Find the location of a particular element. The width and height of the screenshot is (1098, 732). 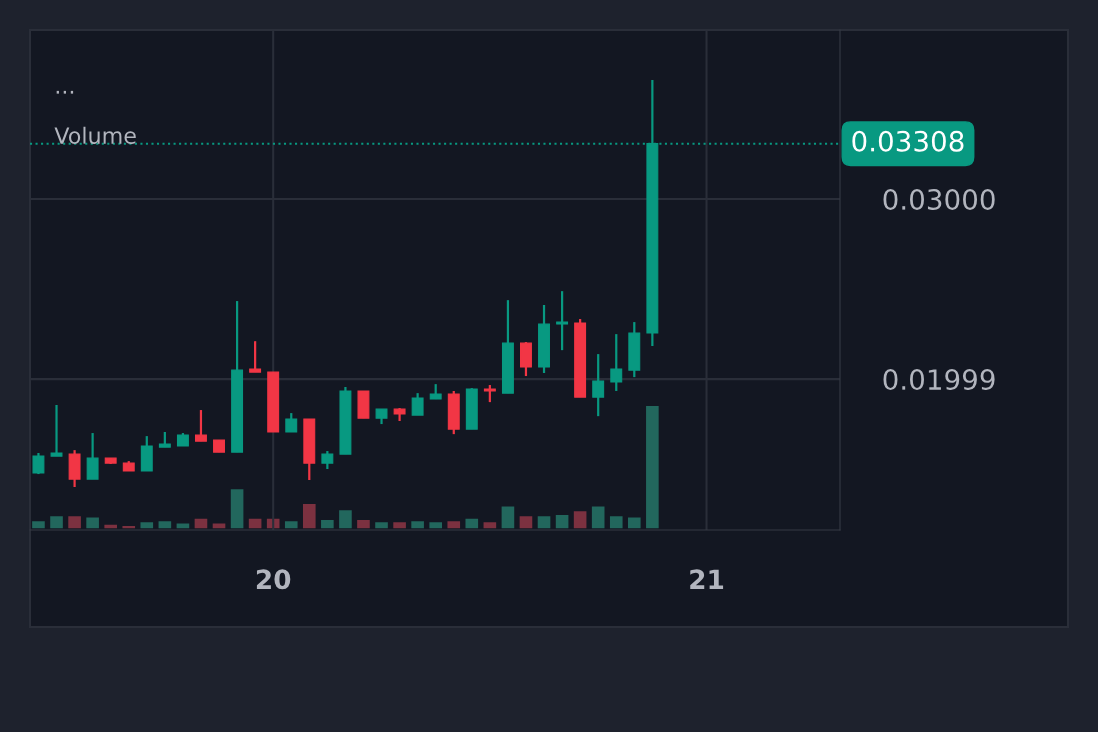

x-tick-label: 21 is located at coordinates (707, 579).